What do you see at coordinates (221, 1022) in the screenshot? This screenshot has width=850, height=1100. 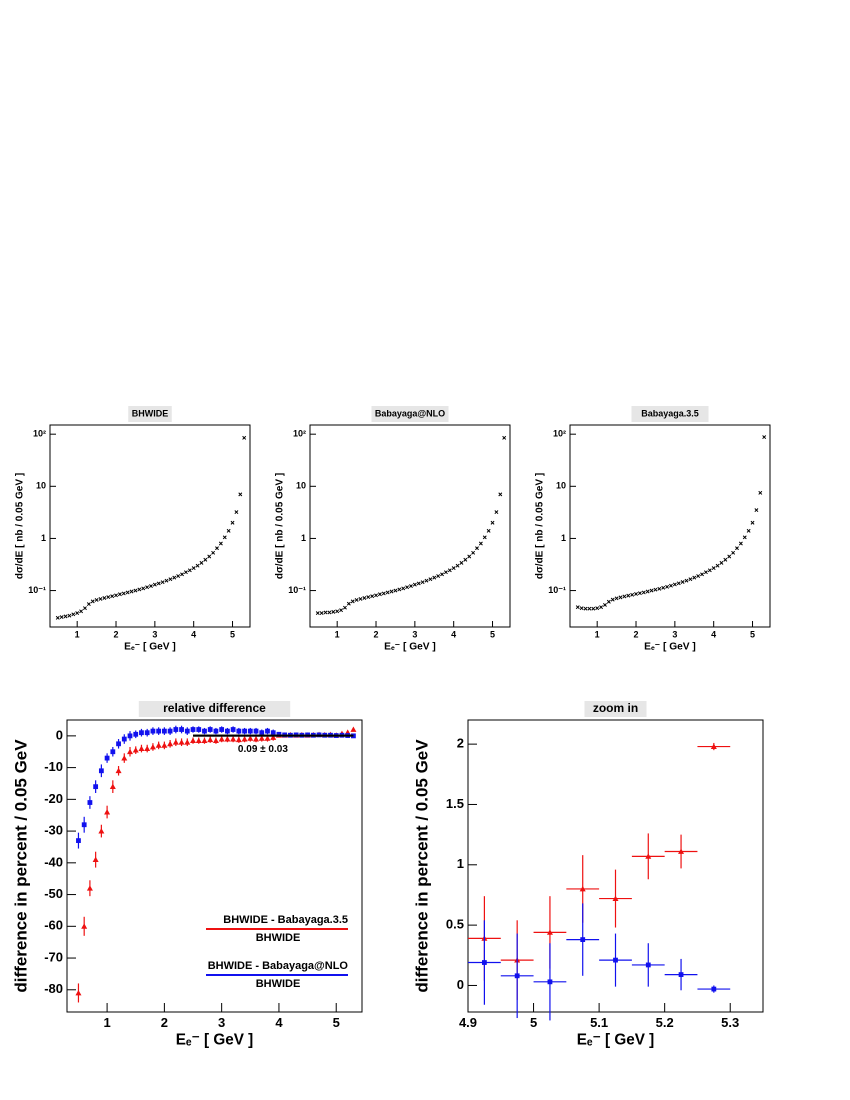 I see `x-tick-label: 3` at bounding box center [221, 1022].